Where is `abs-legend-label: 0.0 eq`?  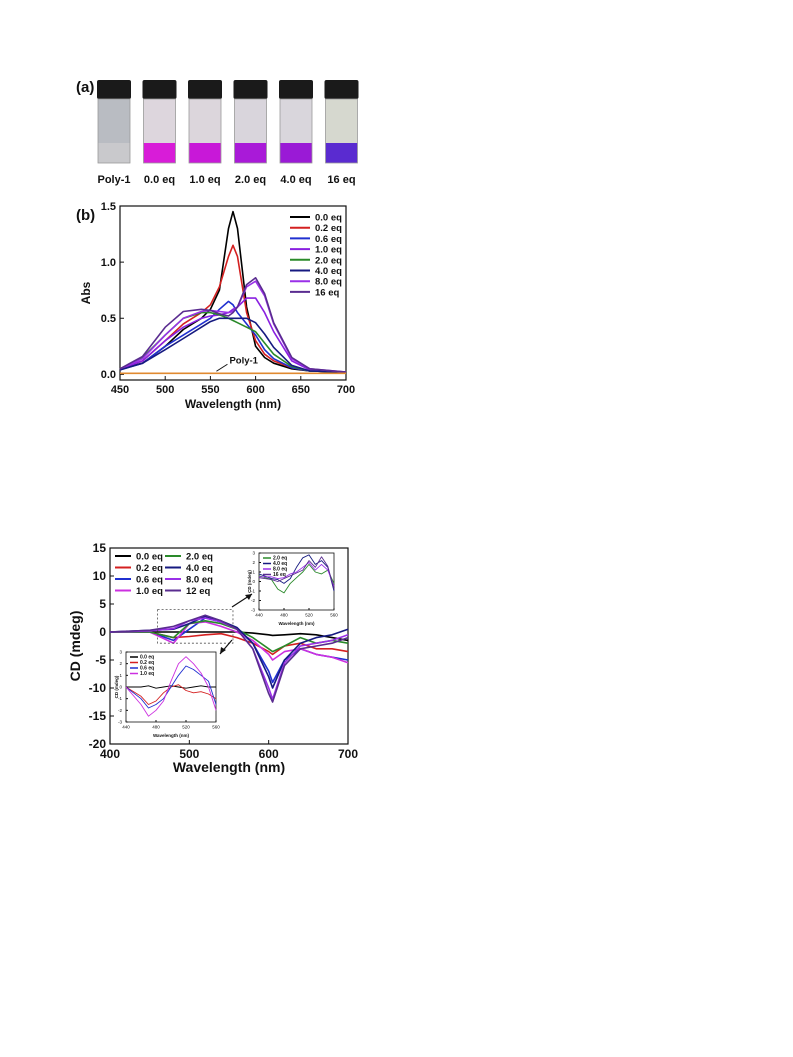 abs-legend-label: 0.0 eq is located at coordinates (328, 218).